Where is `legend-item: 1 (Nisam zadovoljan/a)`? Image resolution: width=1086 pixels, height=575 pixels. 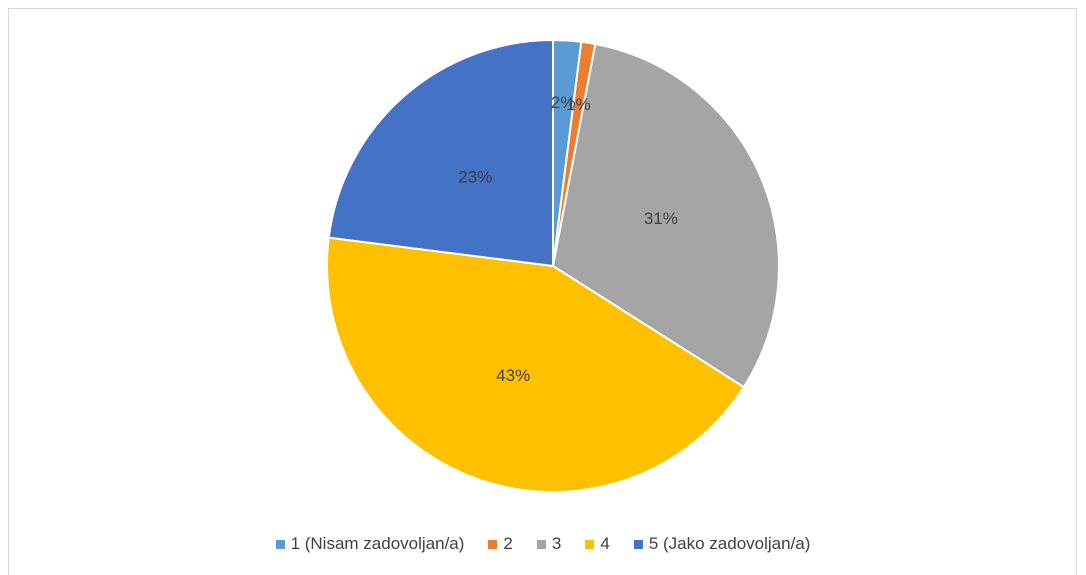
legend-item: 1 (Nisam zadovoljan/a) is located at coordinates (370, 544).